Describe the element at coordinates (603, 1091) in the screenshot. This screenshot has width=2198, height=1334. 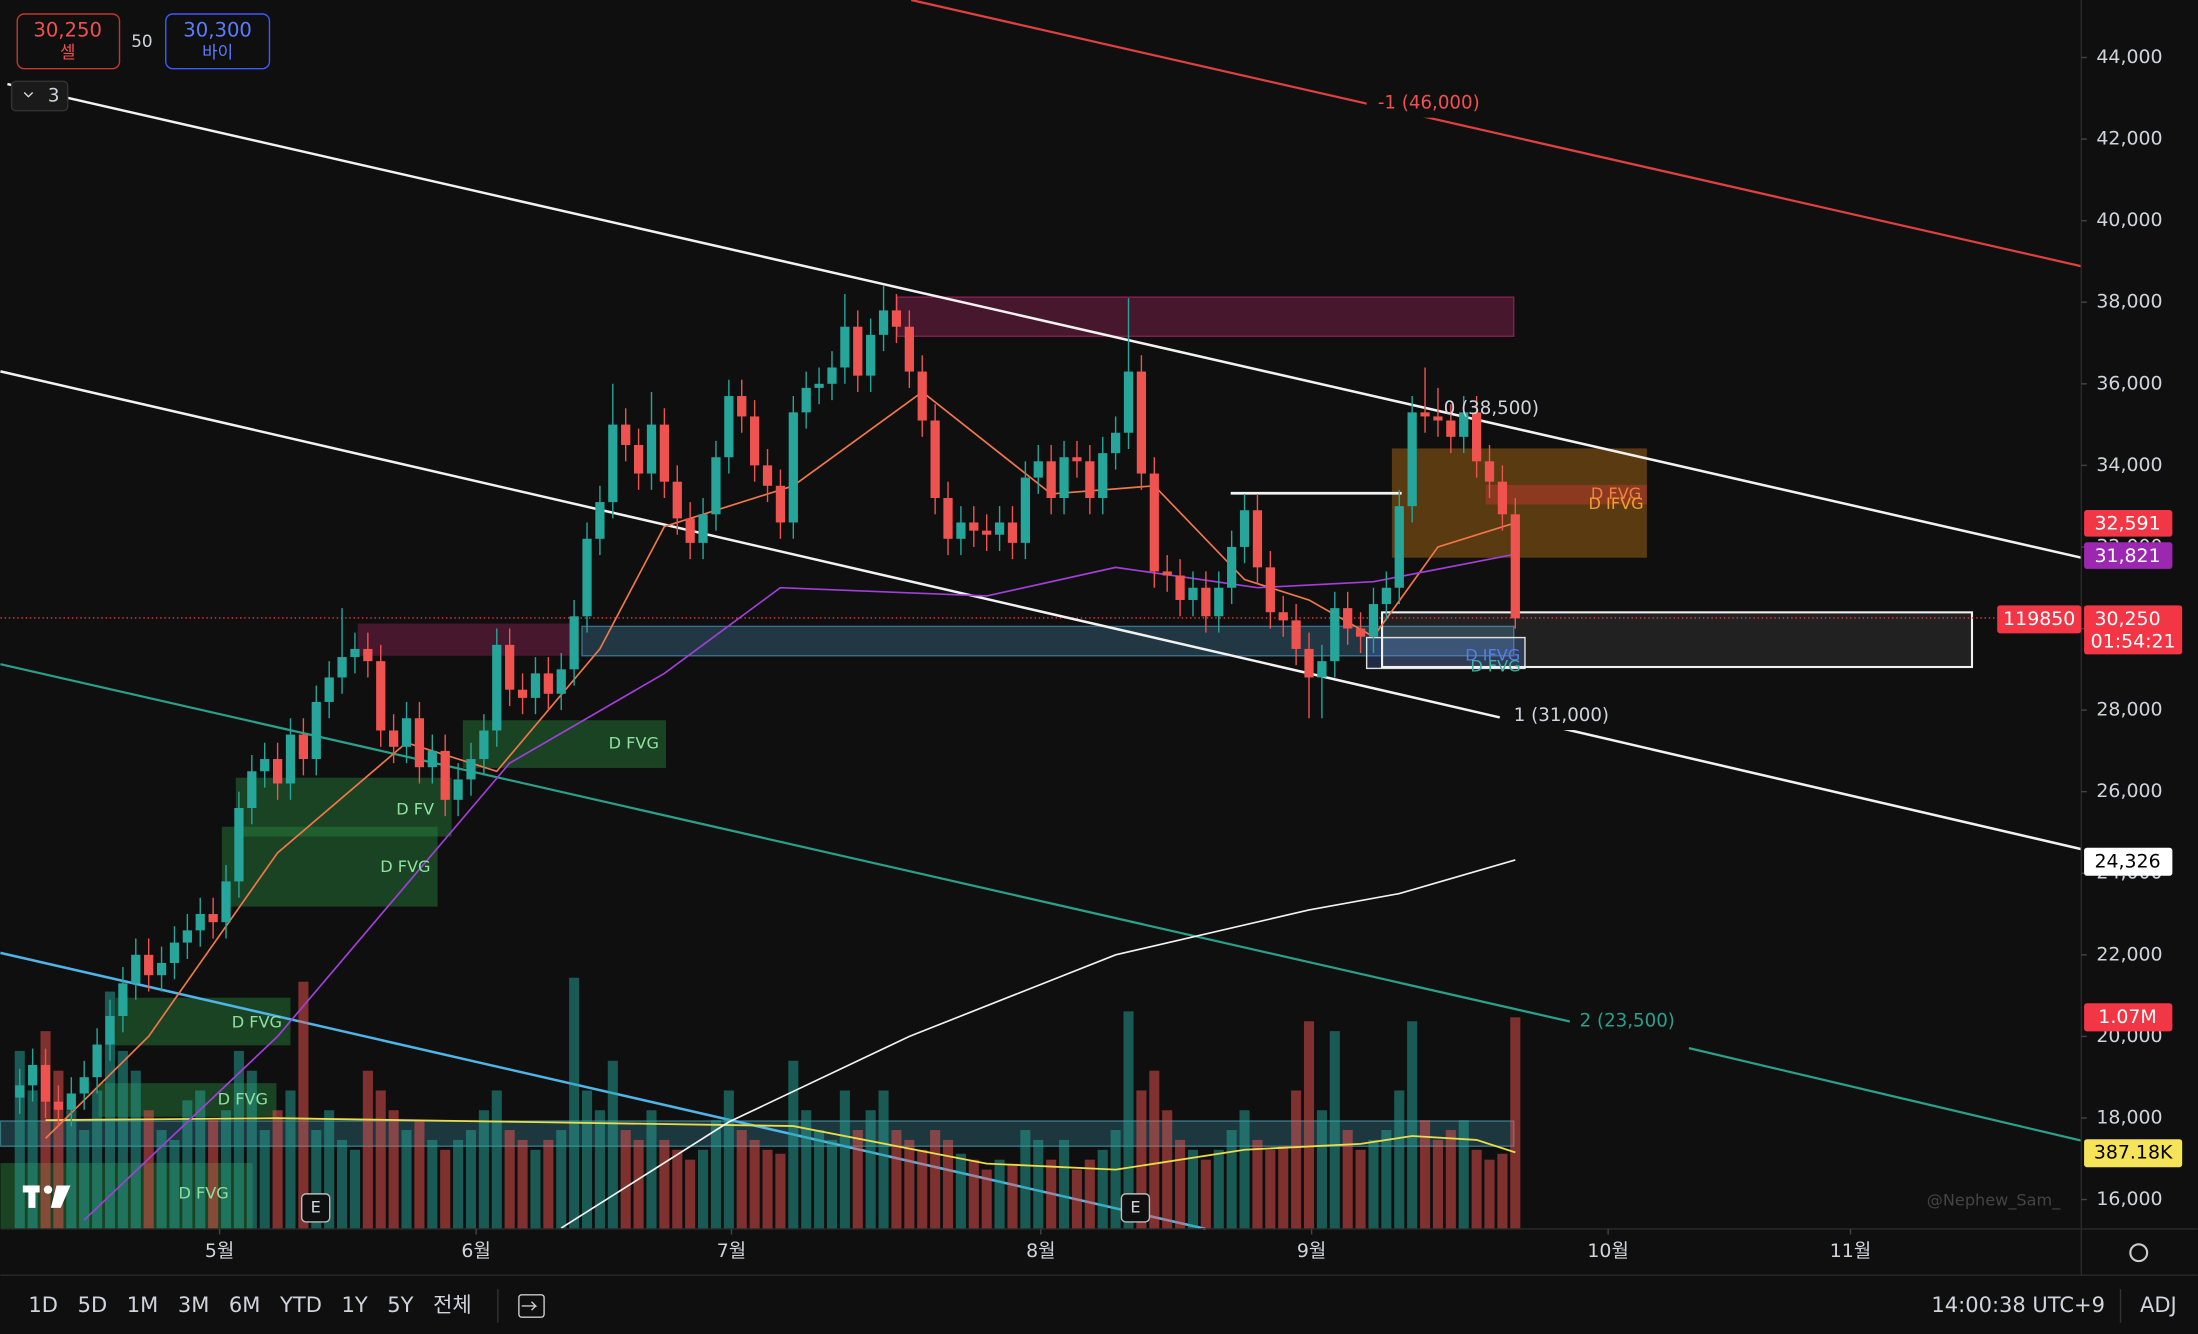
I see `trend-line` at that location.